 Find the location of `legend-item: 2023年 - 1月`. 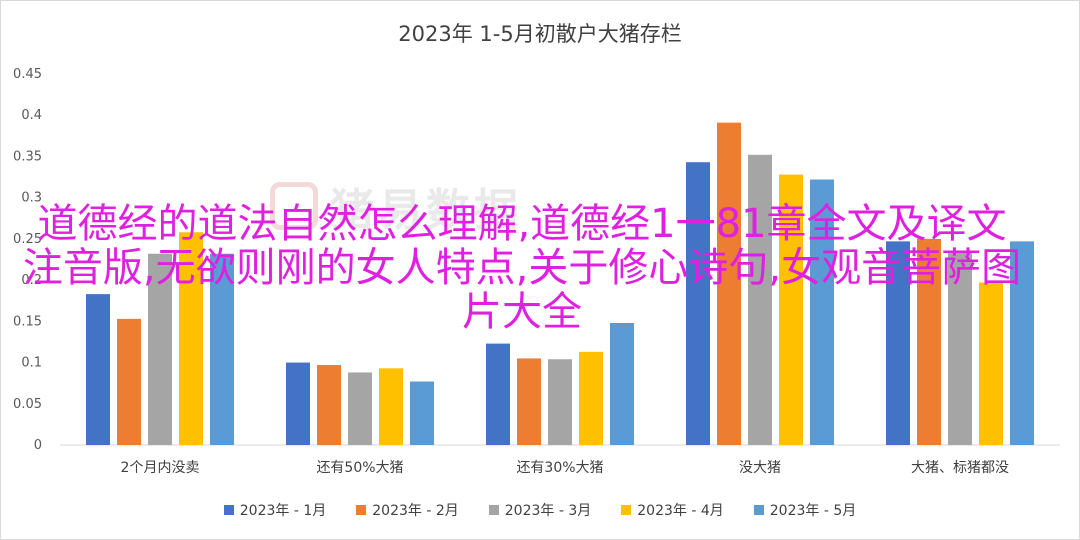

legend-item: 2023年 - 1月 is located at coordinates (275, 510).